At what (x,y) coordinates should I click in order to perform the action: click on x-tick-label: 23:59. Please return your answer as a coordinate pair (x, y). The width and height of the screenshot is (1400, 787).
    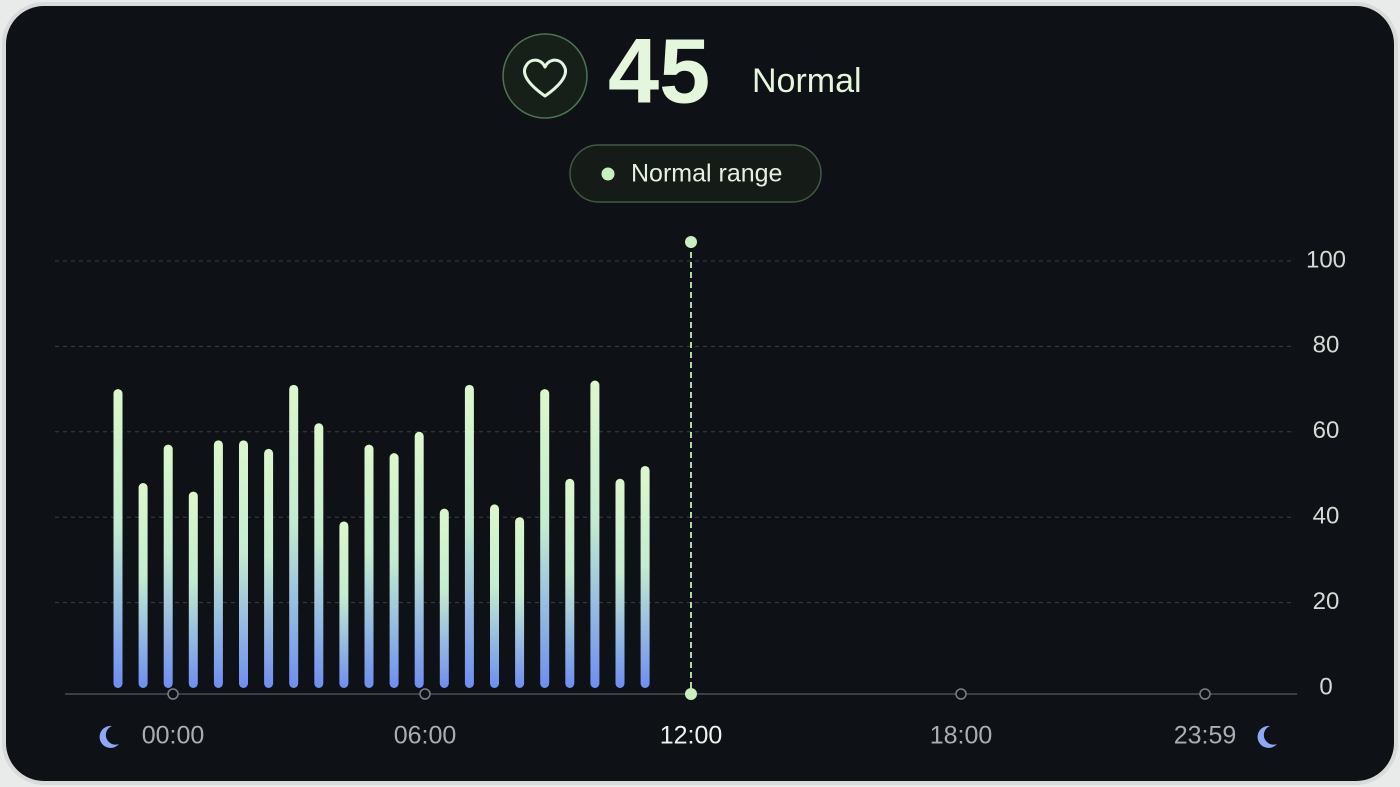
    Looking at the image, I should click on (1205, 736).